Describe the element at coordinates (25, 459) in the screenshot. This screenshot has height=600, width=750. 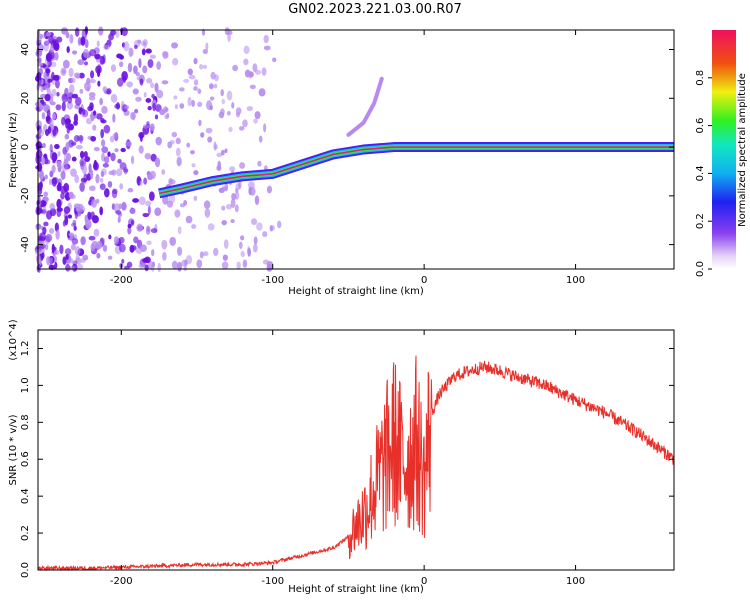
I see `snr-y-tick-label: 0.6` at that location.